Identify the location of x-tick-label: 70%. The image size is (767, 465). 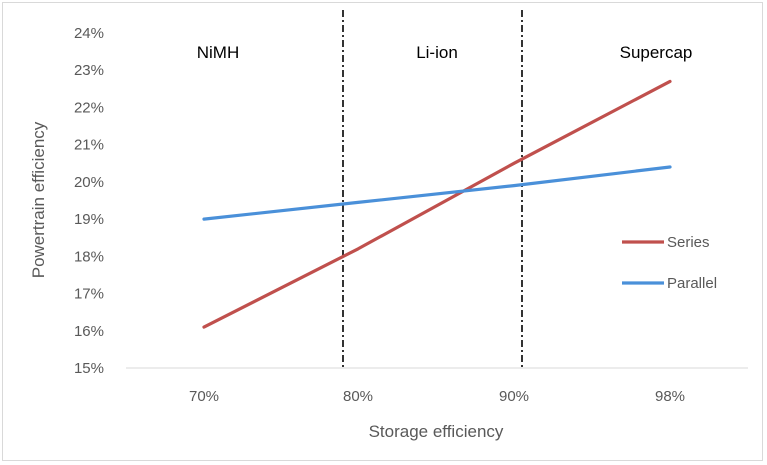
(204, 396).